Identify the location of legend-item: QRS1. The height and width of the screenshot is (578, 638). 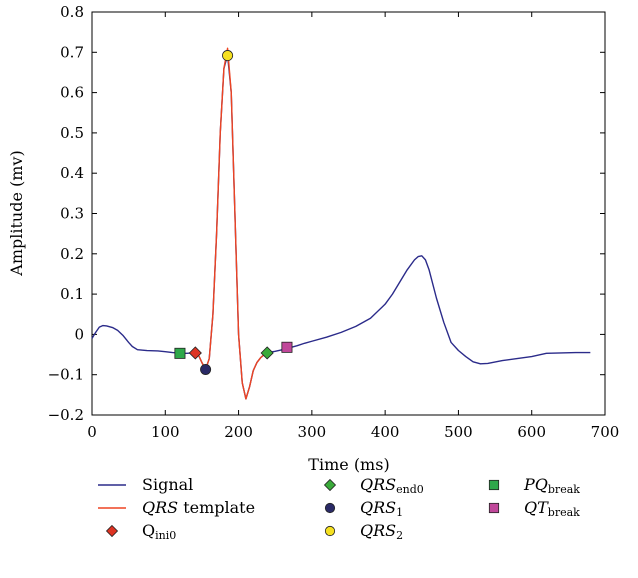
(363, 508).